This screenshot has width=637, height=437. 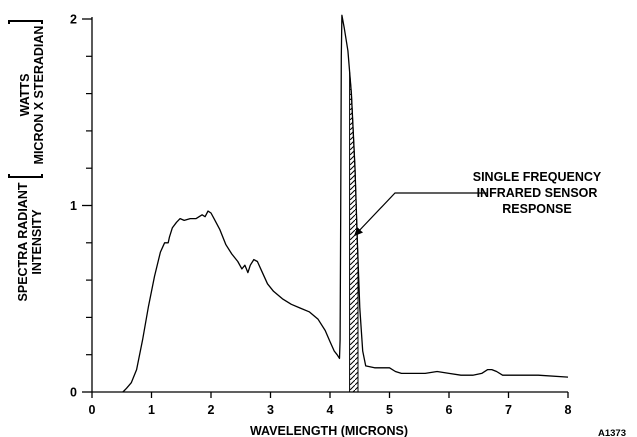 What do you see at coordinates (39, 95) in the screenshot?
I see `y-axis-unit-line-2: MICRON X STERADIAN` at bounding box center [39, 95].